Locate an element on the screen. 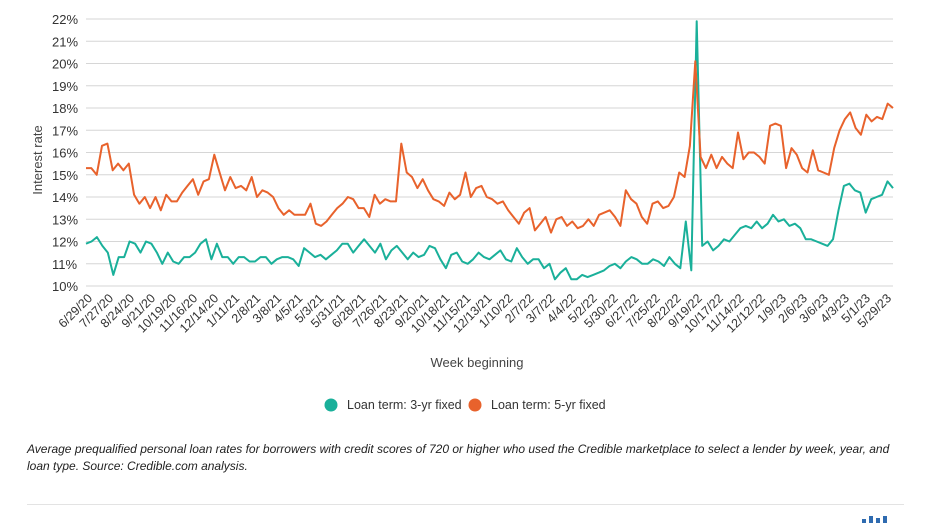 The image size is (931, 523). y-tick-label: 19% is located at coordinates (65, 86).